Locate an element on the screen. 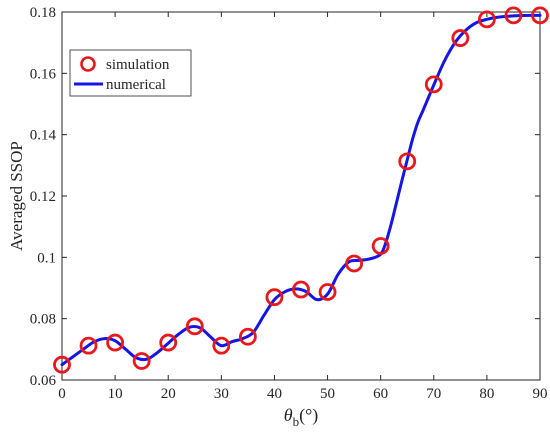 The width and height of the screenshot is (550, 438). x-tick-label: 10 is located at coordinates (115, 394).